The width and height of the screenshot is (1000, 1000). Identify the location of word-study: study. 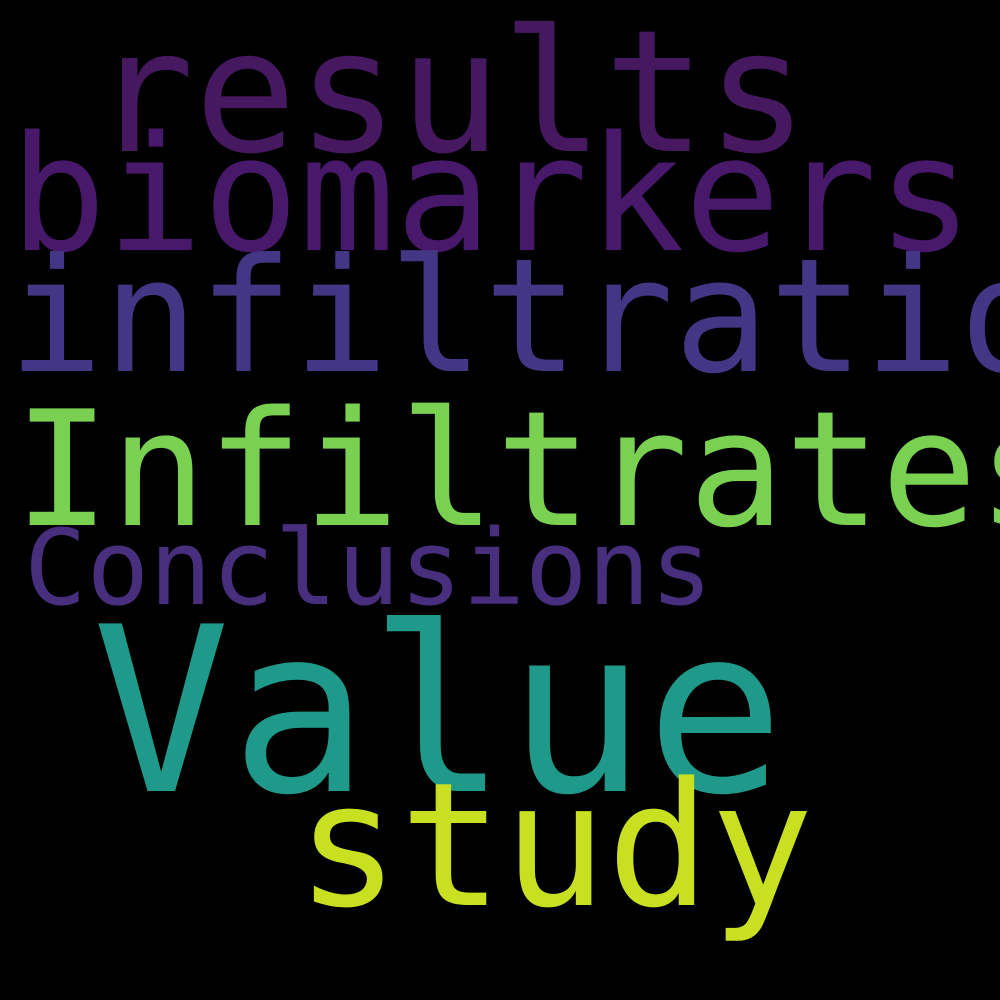
(555, 845).